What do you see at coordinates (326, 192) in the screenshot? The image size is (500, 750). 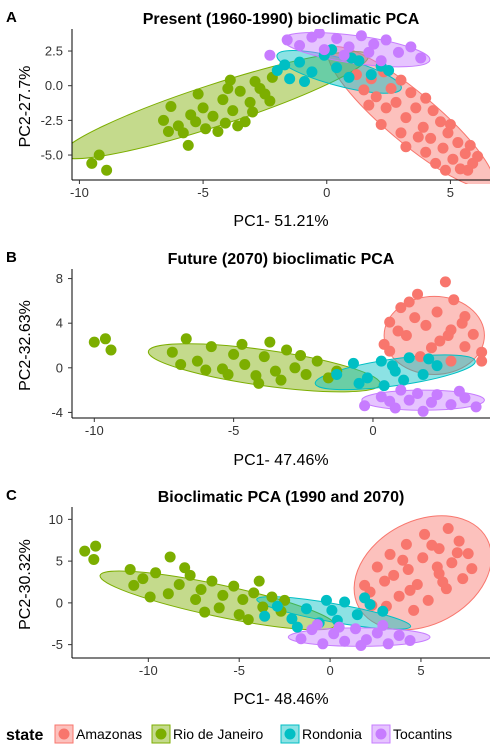 I see `x-tick-label: 0` at bounding box center [326, 192].